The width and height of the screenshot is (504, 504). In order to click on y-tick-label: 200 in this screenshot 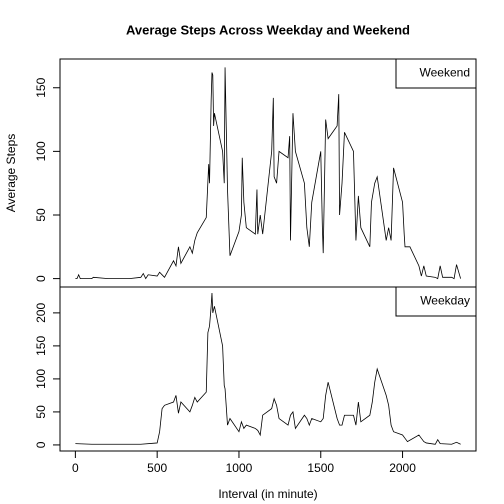, I will do `click(41, 313)`.